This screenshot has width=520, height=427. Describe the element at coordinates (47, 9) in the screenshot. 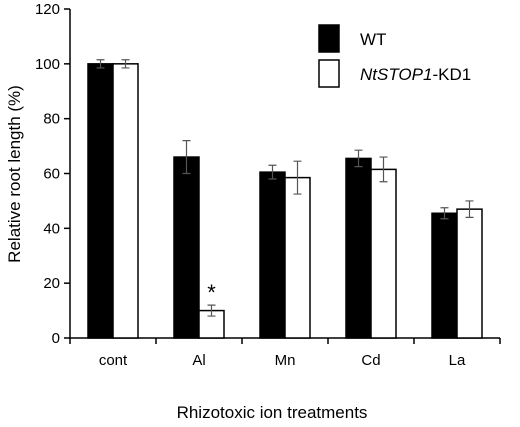

I see `y-tick-label: 120` at that location.